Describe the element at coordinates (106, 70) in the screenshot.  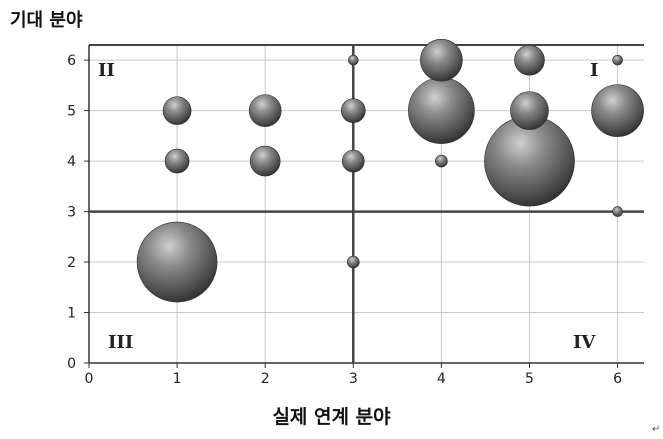
I see `quadrant-label-2: II` at that location.